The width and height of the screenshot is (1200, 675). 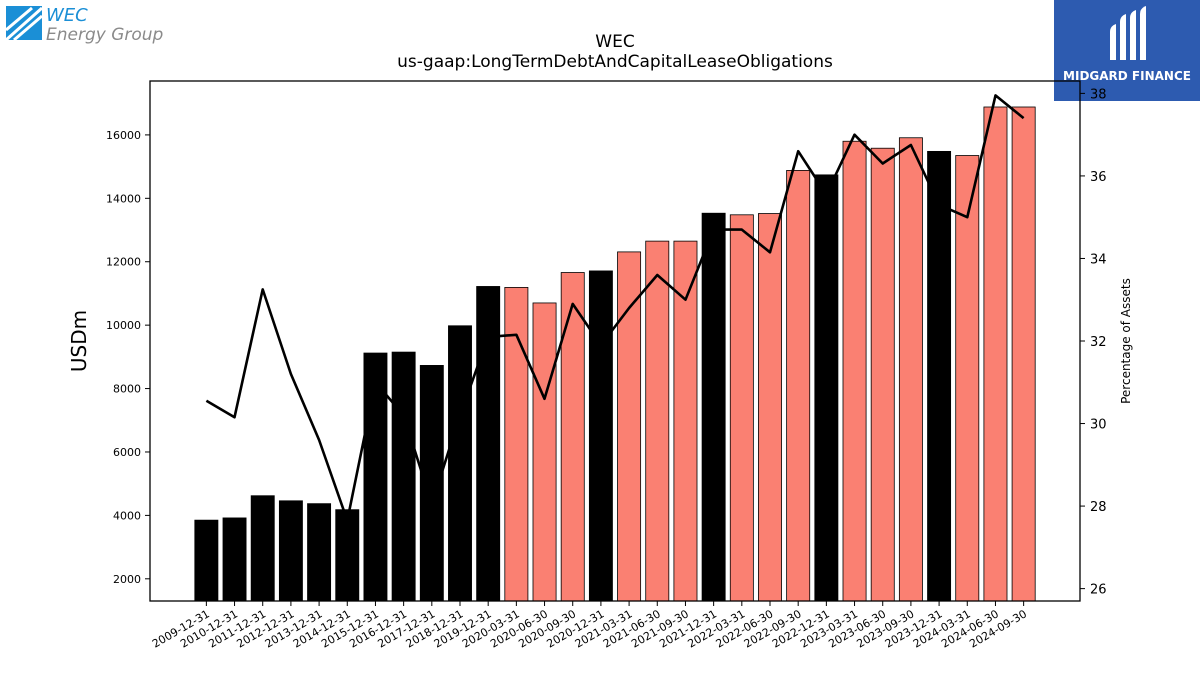 I want to click on y2-tick-label: 30, so click(x=1098, y=425).